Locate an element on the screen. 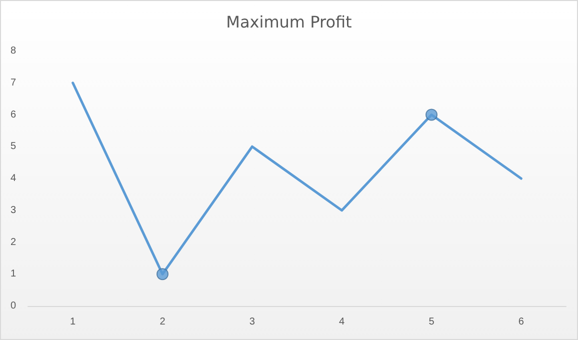 This screenshot has height=340, width=578. y-tick-label: 6 is located at coordinates (13, 114).